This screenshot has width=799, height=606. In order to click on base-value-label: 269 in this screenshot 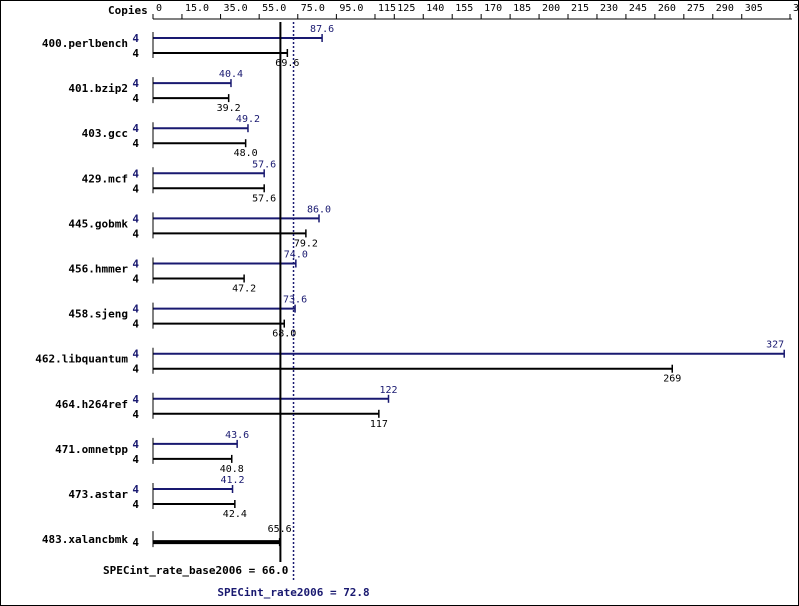, I will do `click(672, 379)`.